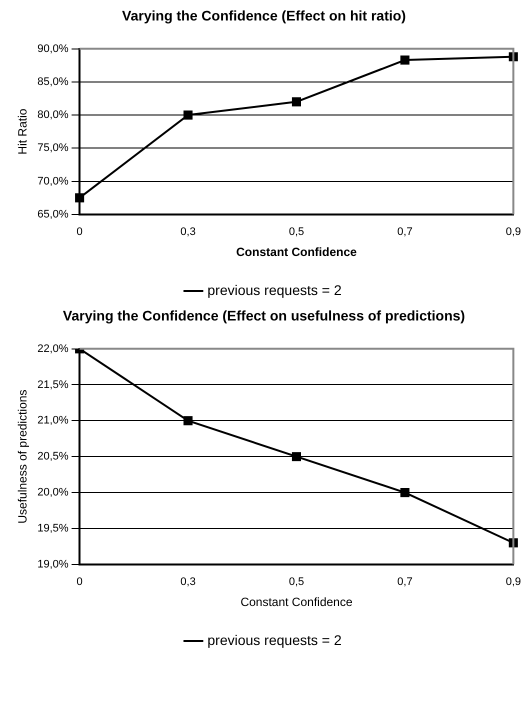 The image size is (532, 710). Describe the element at coordinates (53, 214) in the screenshot. I see `y-tick-label: 65,0%` at that location.